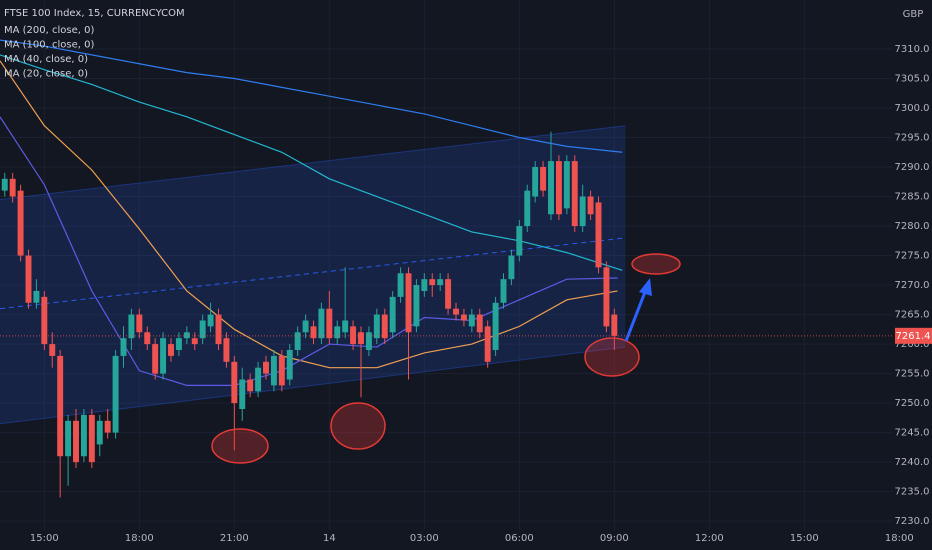 The width and height of the screenshot is (932, 550). What do you see at coordinates (912, 256) in the screenshot?
I see `y-tick-label: 7275.0` at bounding box center [912, 256].